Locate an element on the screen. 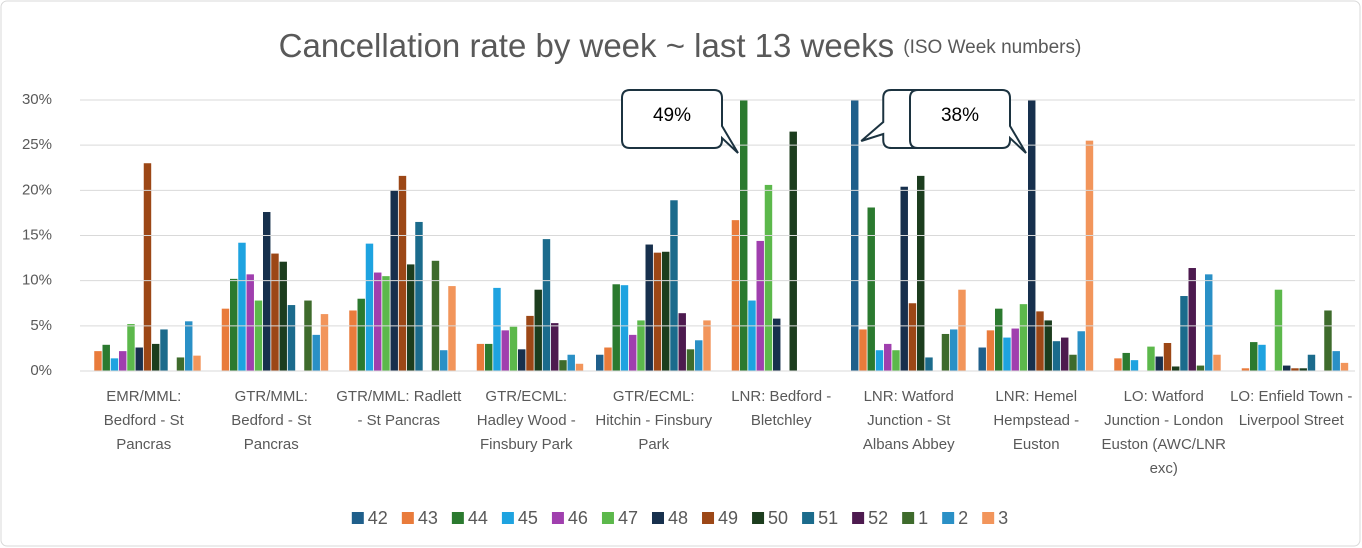  x-tick-label: GTR/ECML: Hitchin - Finsbury Park is located at coordinates (654, 420).